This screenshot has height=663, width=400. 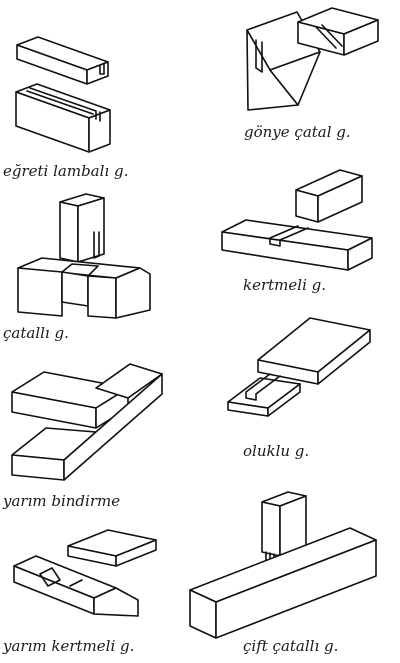 I want to click on caption-yarim-bindirme: yarım bindirme, so click(x=62, y=501).